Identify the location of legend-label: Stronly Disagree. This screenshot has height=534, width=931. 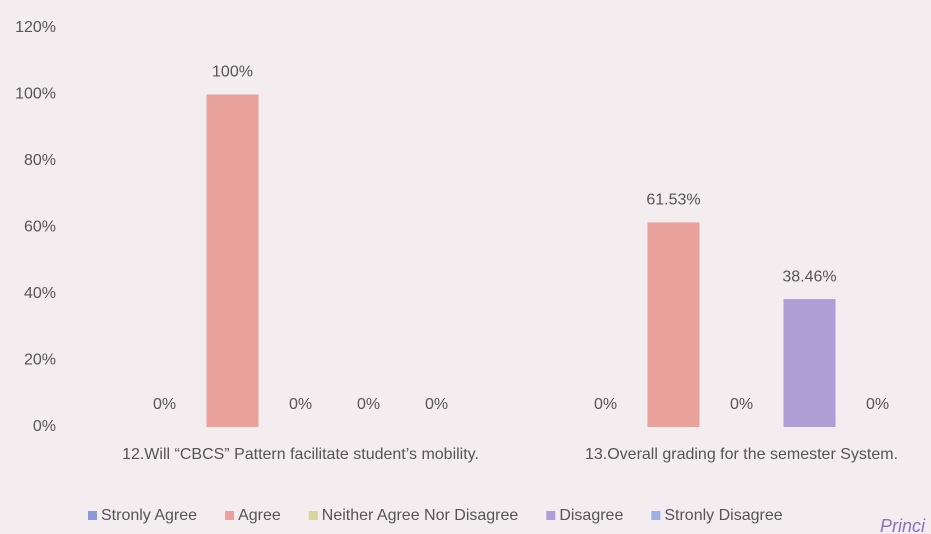
(723, 515).